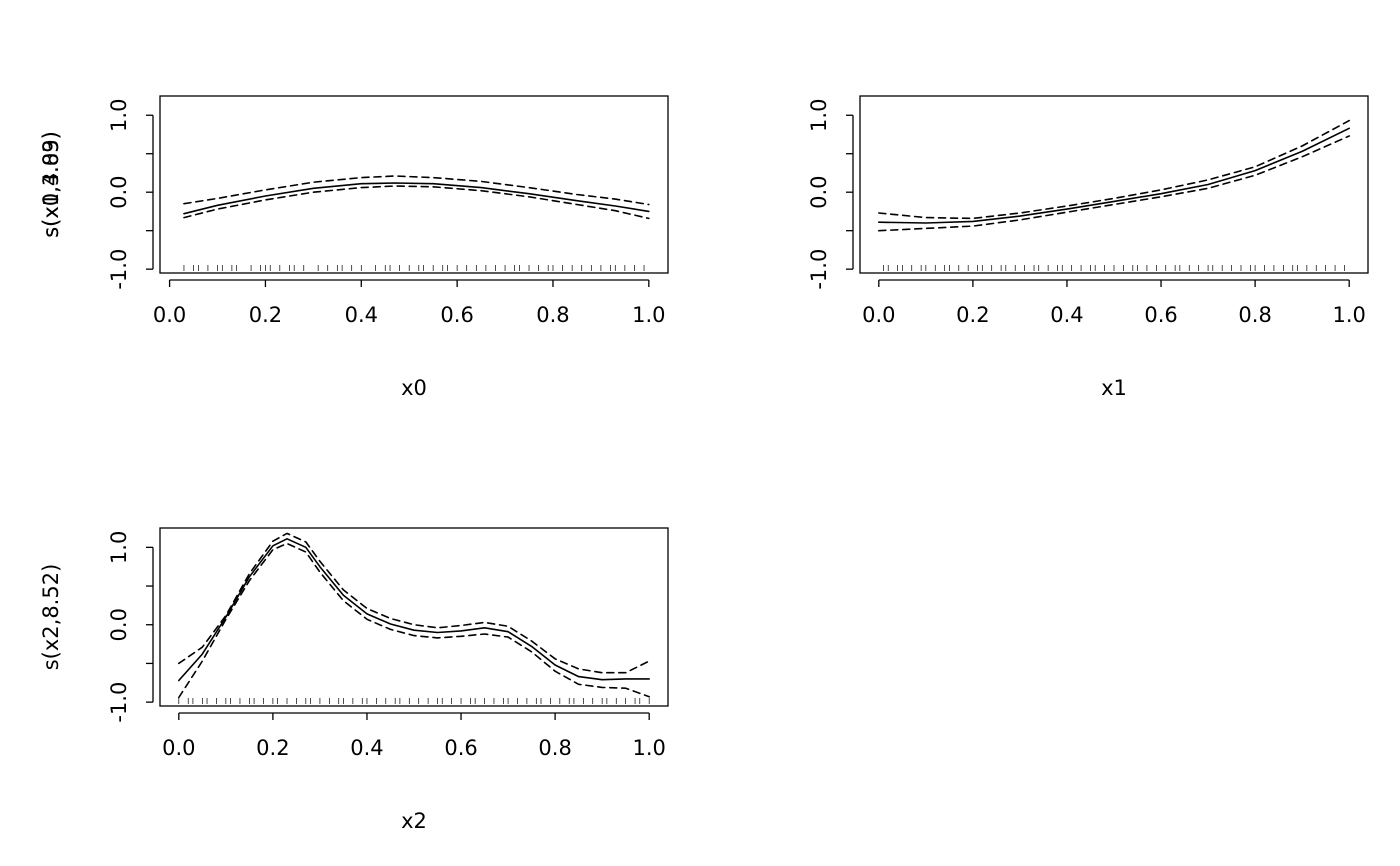 The image size is (1400, 866). What do you see at coordinates (51, 617) in the screenshot?
I see `y-axis-label: s(x2,8.52)` at bounding box center [51, 617].